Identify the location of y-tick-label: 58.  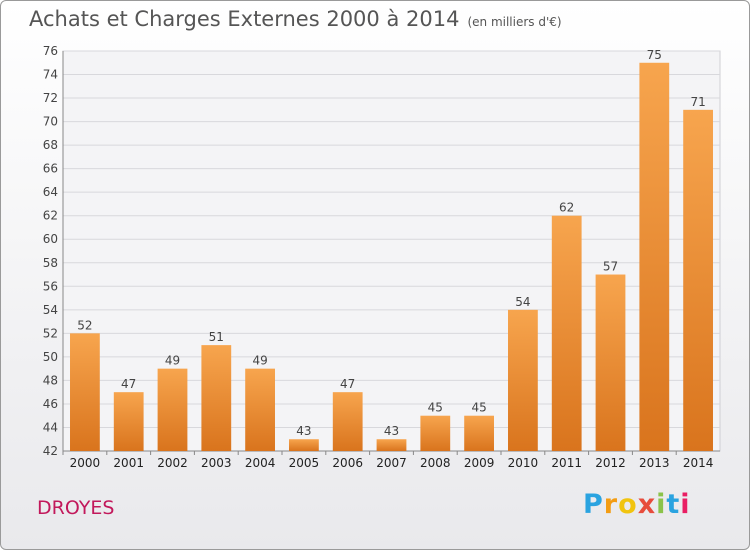
(50, 263).